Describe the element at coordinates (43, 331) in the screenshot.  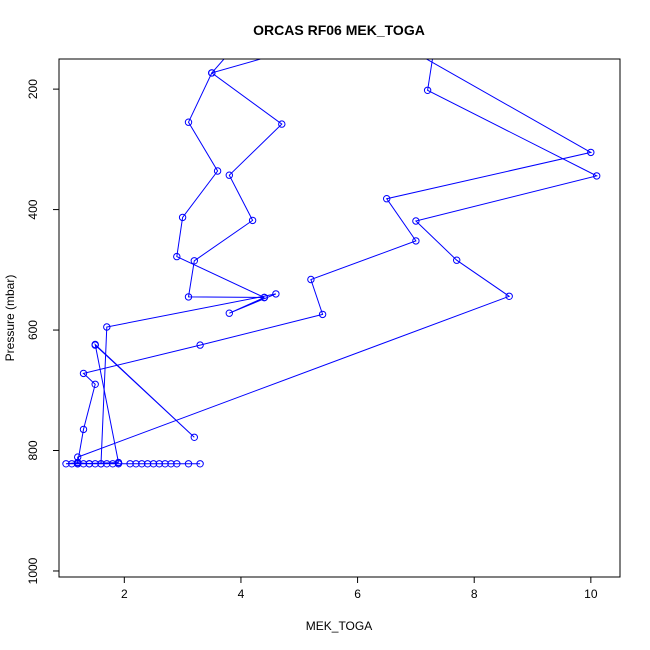
I see `y-axis: 200 400 600 800 1000` at that location.